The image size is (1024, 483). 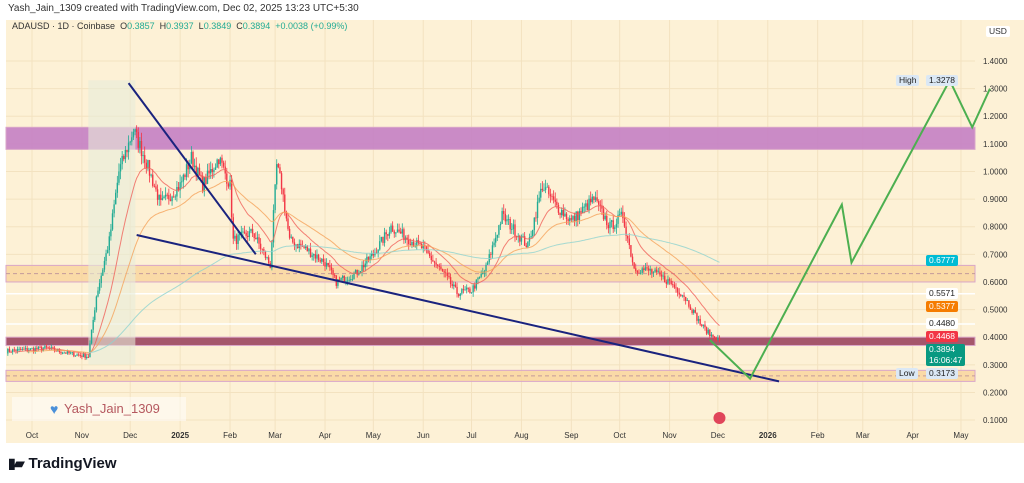 I want to click on price-axis, so click(x=999, y=231).